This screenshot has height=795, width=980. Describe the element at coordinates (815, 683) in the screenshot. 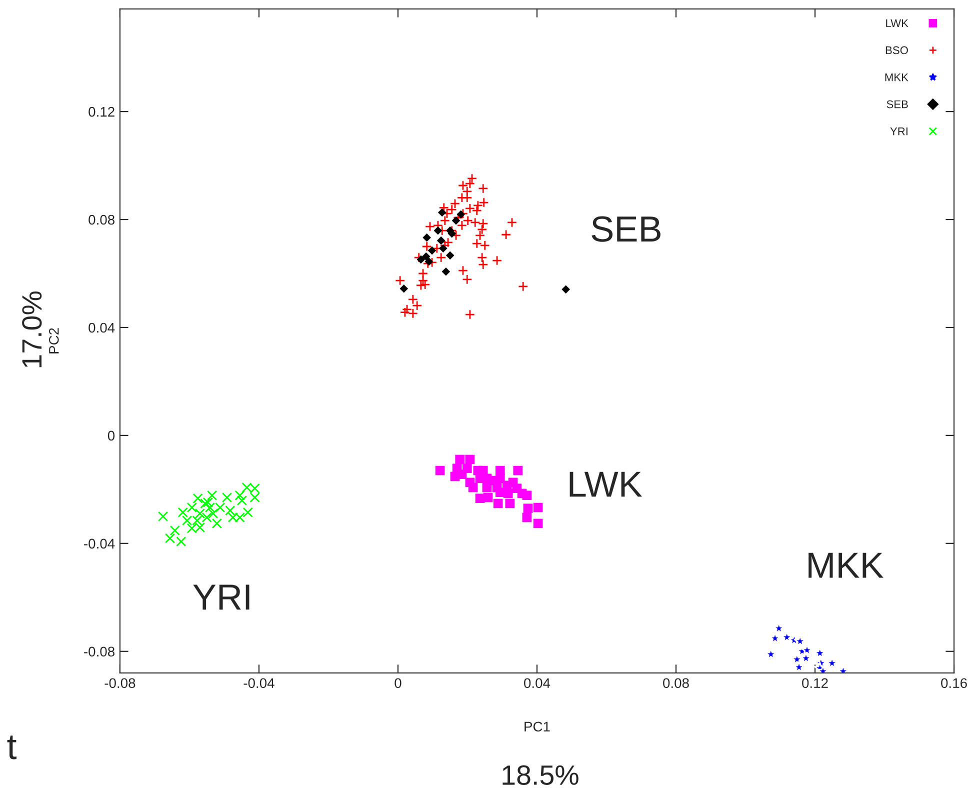

I see `x-tick-label: 0.12` at that location.